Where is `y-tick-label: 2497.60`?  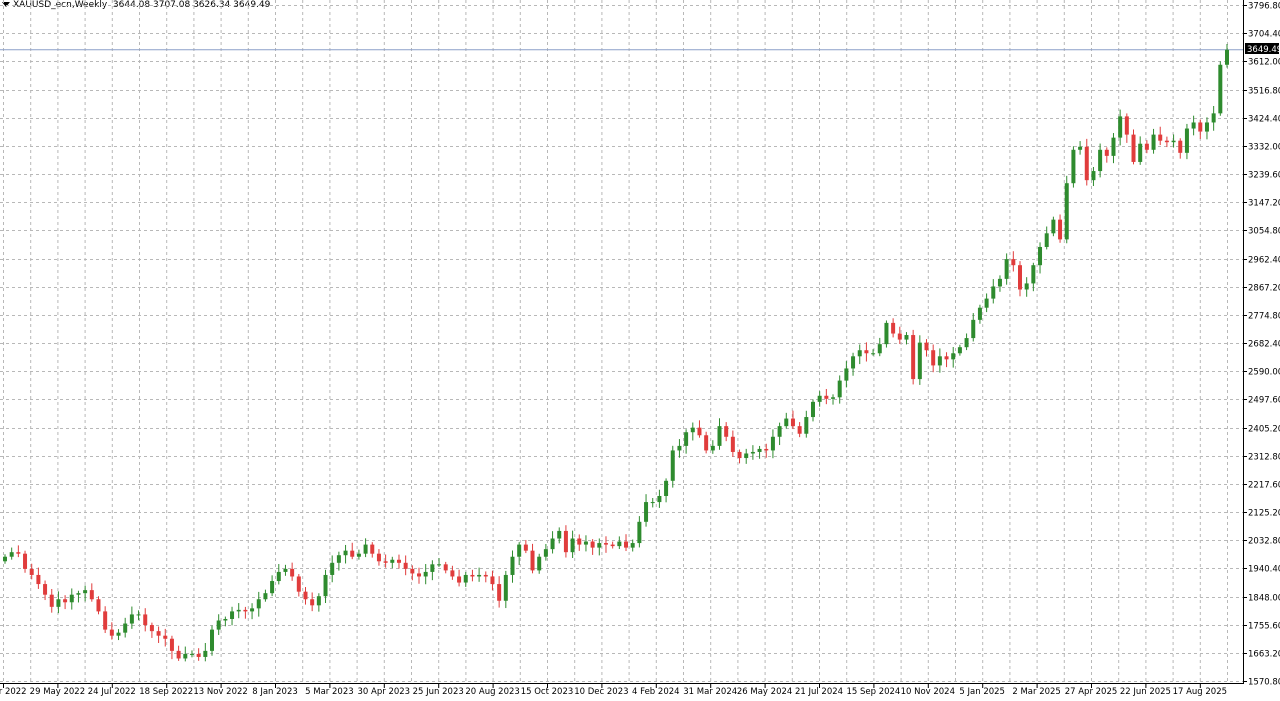
y-tick-label: 2497.60 is located at coordinates (1264, 401).